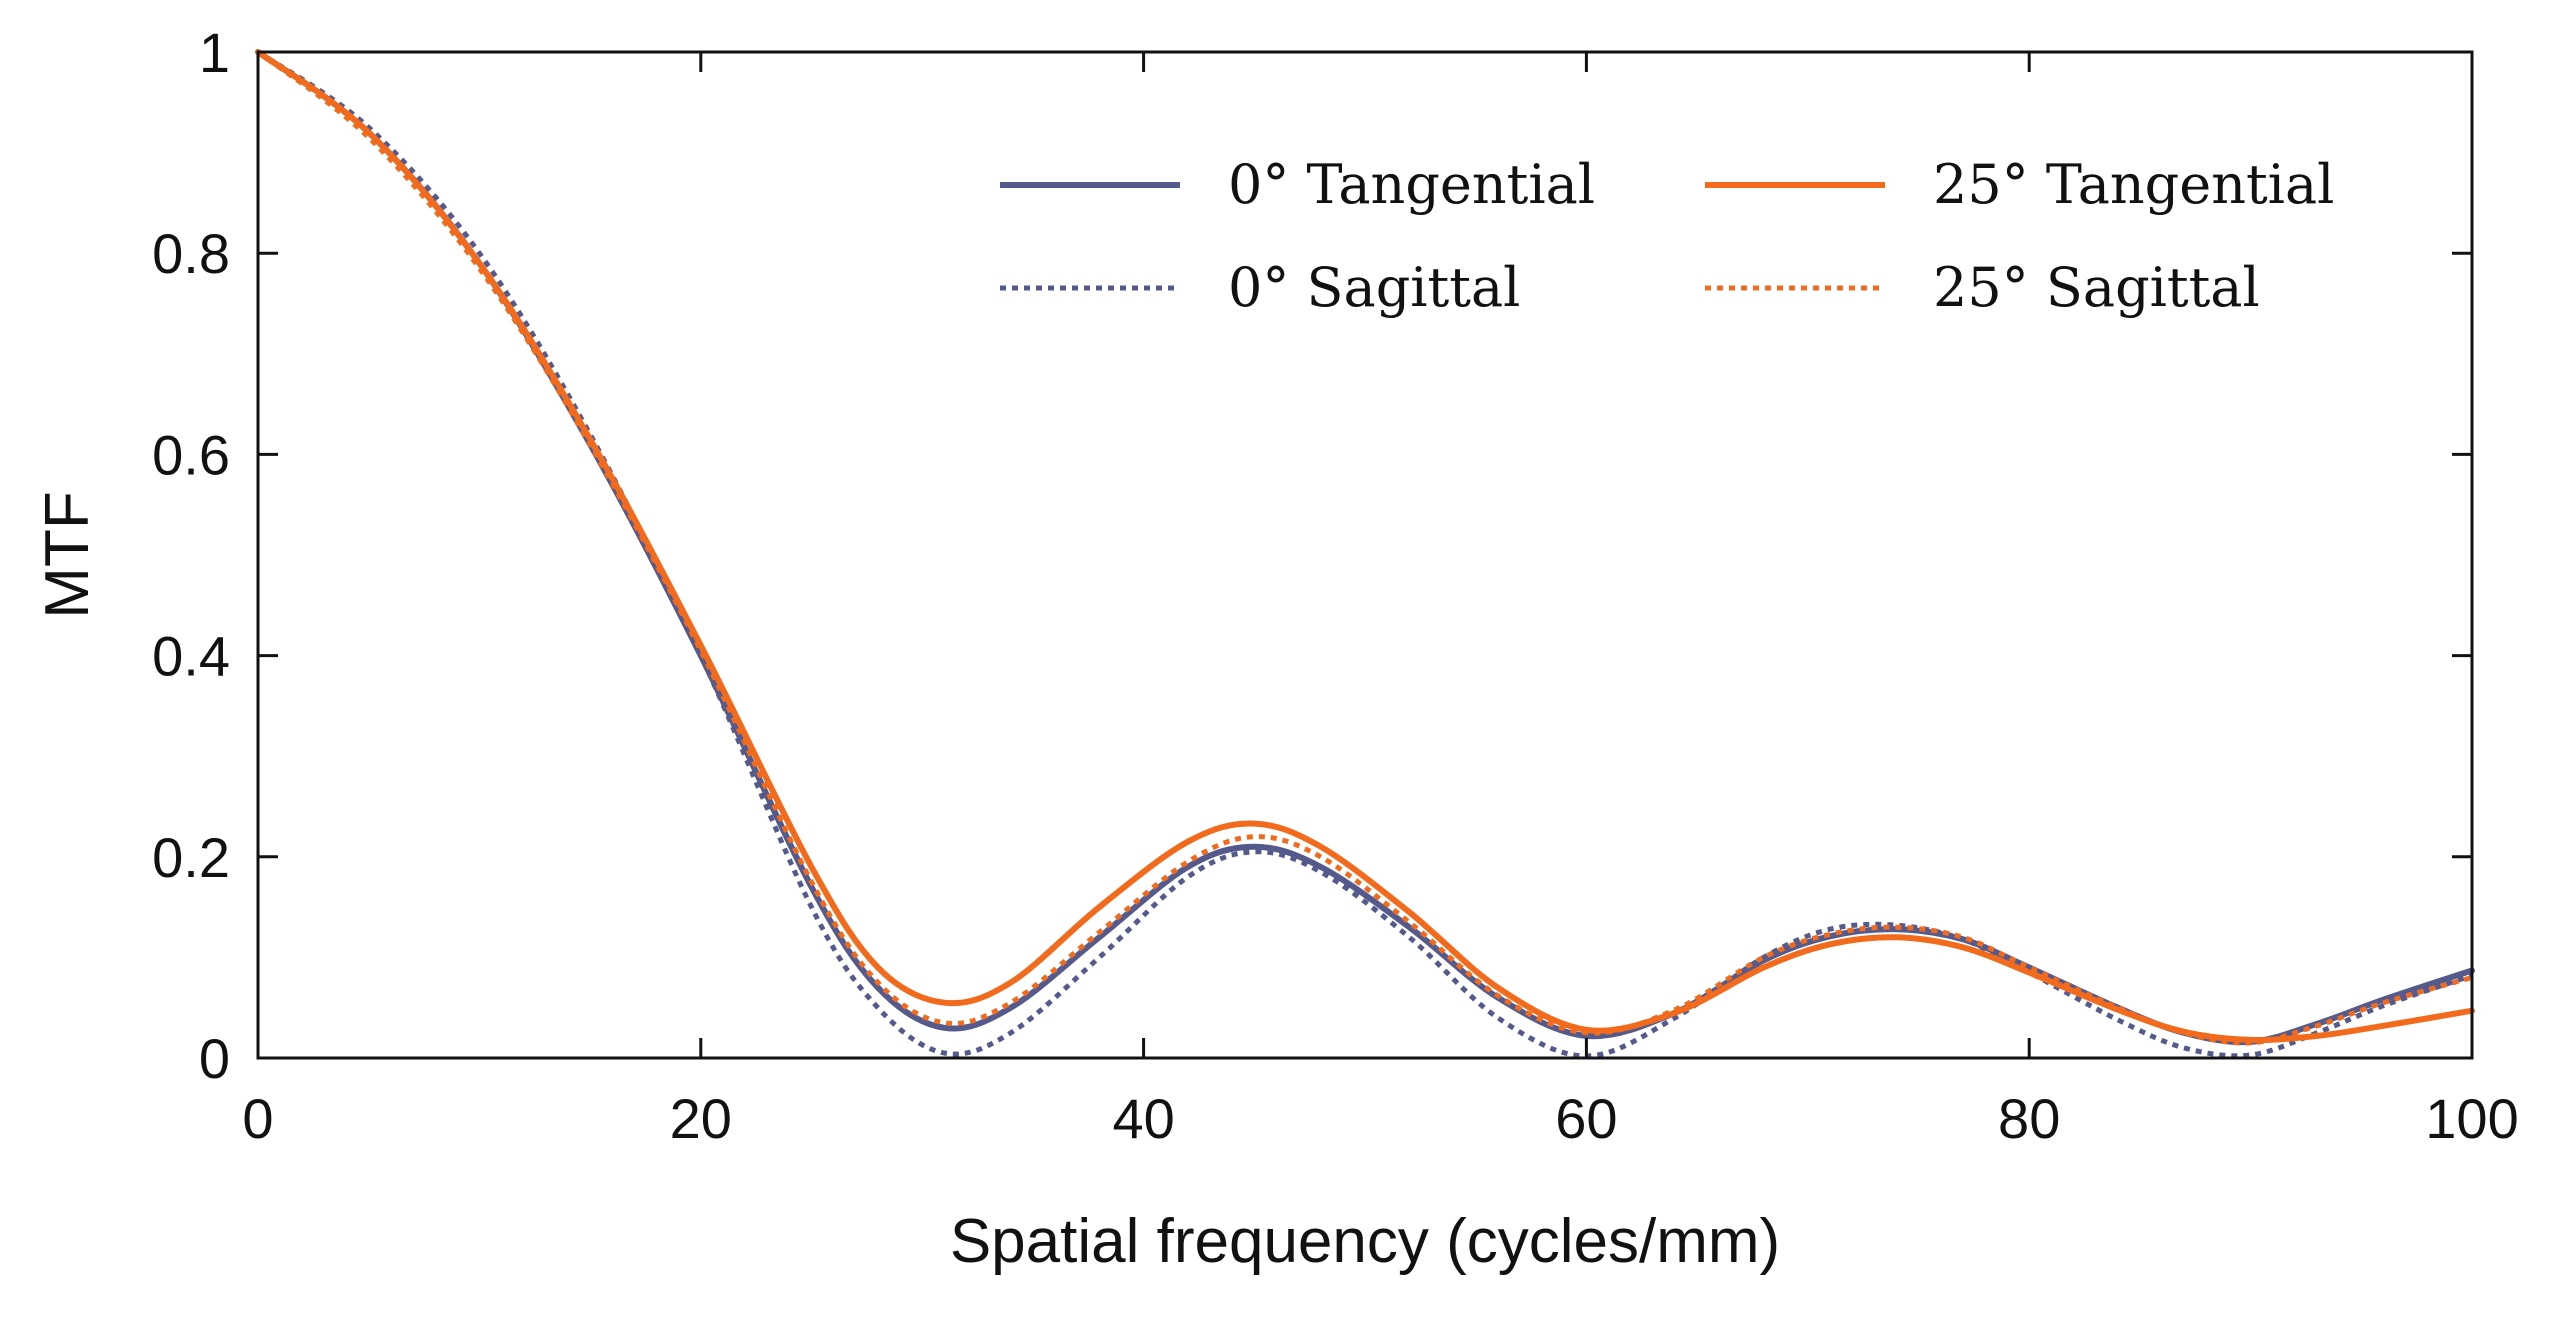 This screenshot has width=2553, height=1327. Describe the element at coordinates (191, 857) in the screenshot. I see `y-tick-label: 0.2` at that location.